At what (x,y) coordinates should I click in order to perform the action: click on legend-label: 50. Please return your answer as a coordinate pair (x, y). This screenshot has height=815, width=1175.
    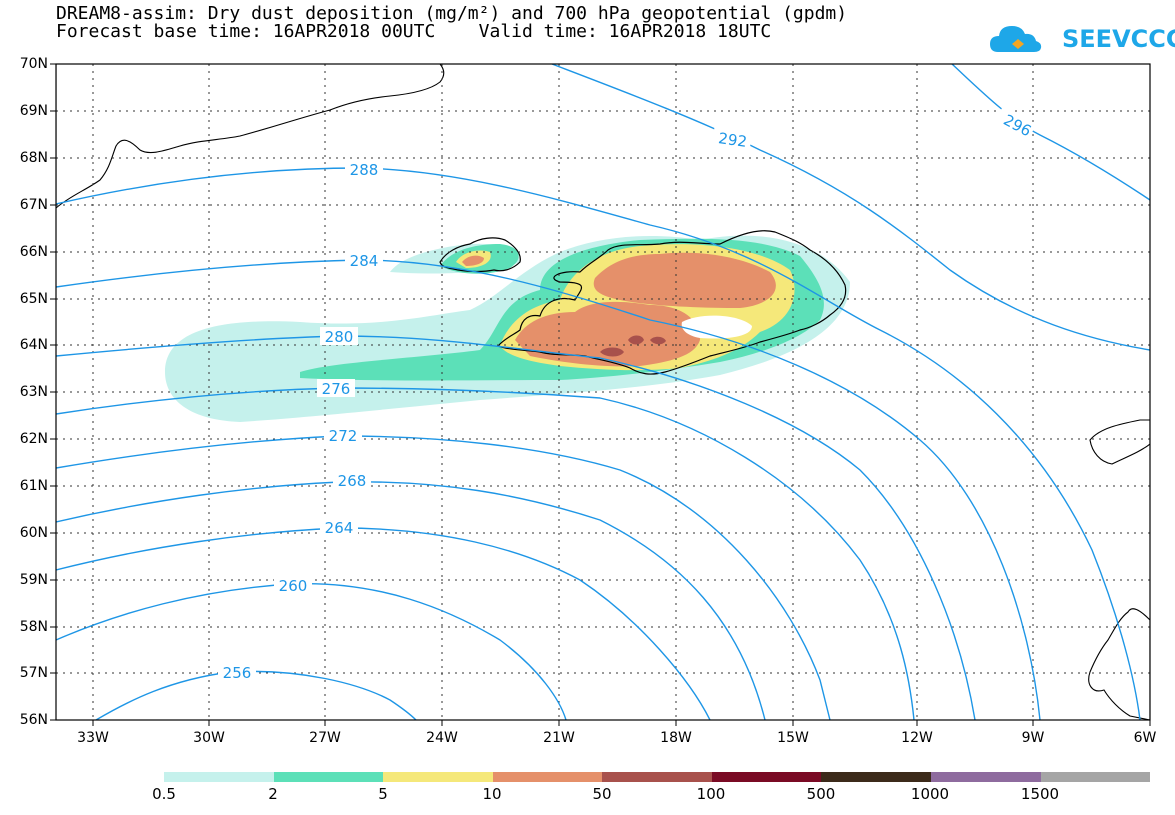
    Looking at the image, I should click on (602, 794).